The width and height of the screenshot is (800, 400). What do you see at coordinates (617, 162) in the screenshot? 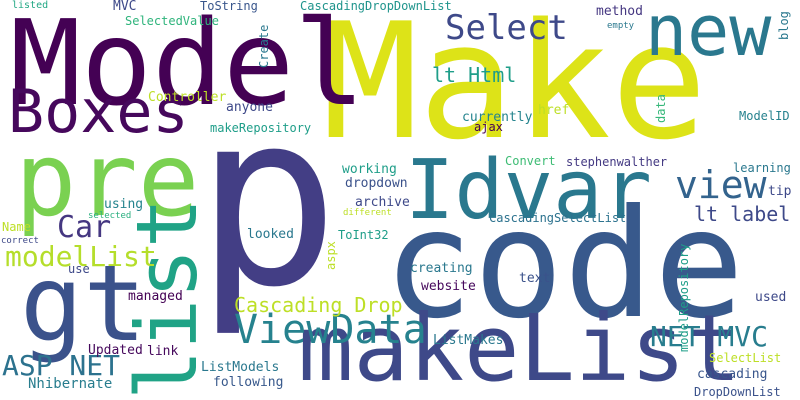
I see `word-stephenwalther: stephenwalther` at bounding box center [617, 162].